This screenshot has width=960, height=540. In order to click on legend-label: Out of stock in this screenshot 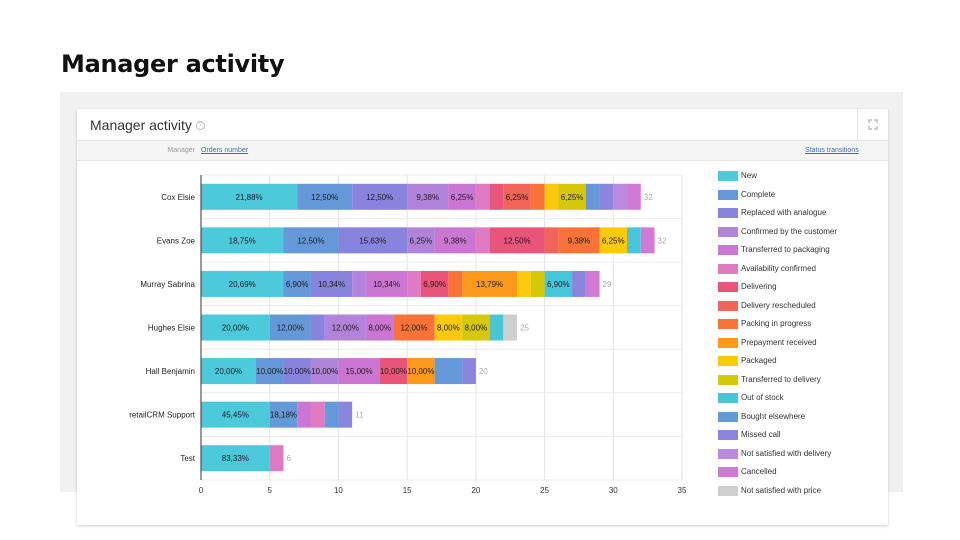, I will do `click(762, 397)`.